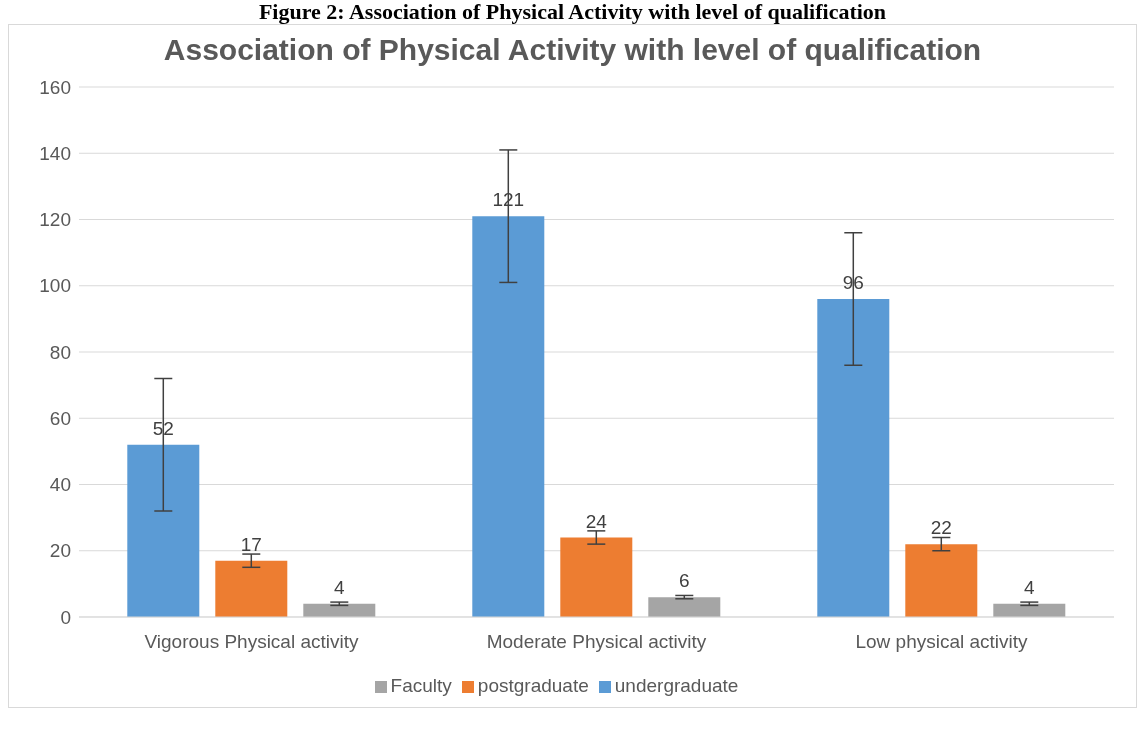 Image resolution: width=1145 pixels, height=733 pixels. Describe the element at coordinates (55, 87) in the screenshot. I see `y-tick-label: 160` at that location.